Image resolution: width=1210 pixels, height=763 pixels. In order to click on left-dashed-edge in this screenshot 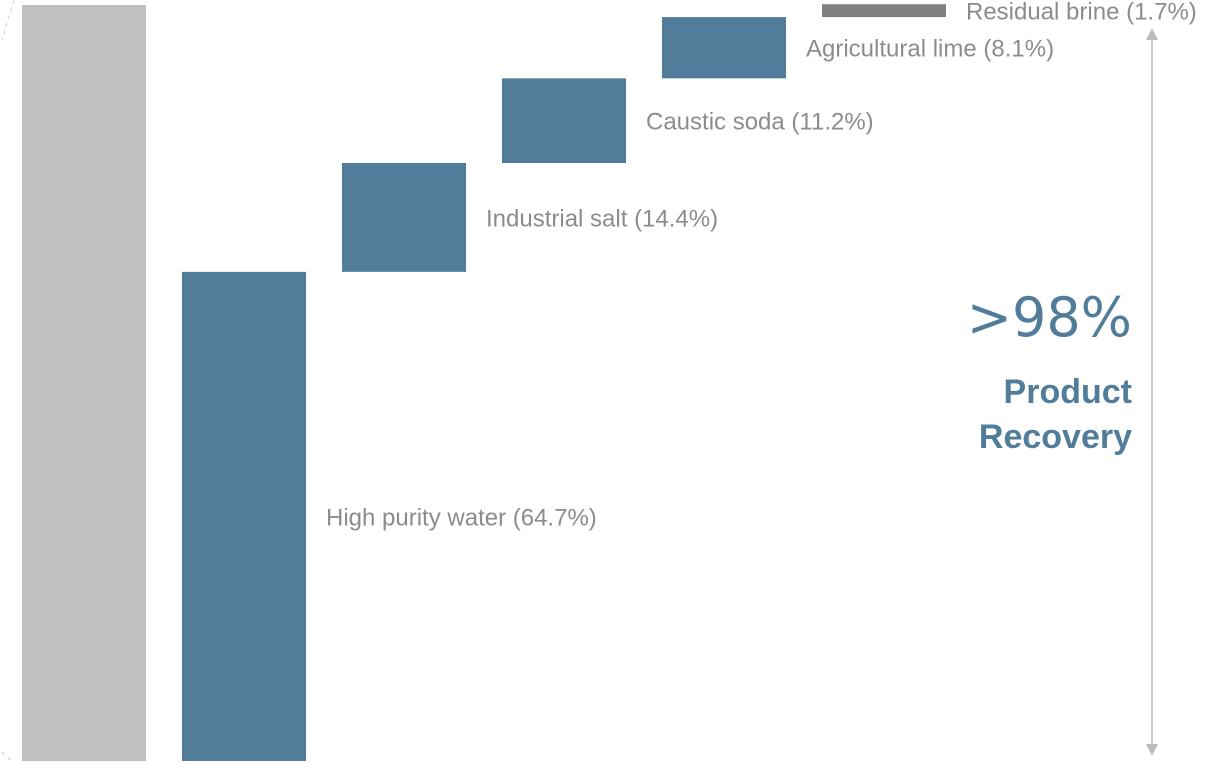, I will do `click(8, 20)`.